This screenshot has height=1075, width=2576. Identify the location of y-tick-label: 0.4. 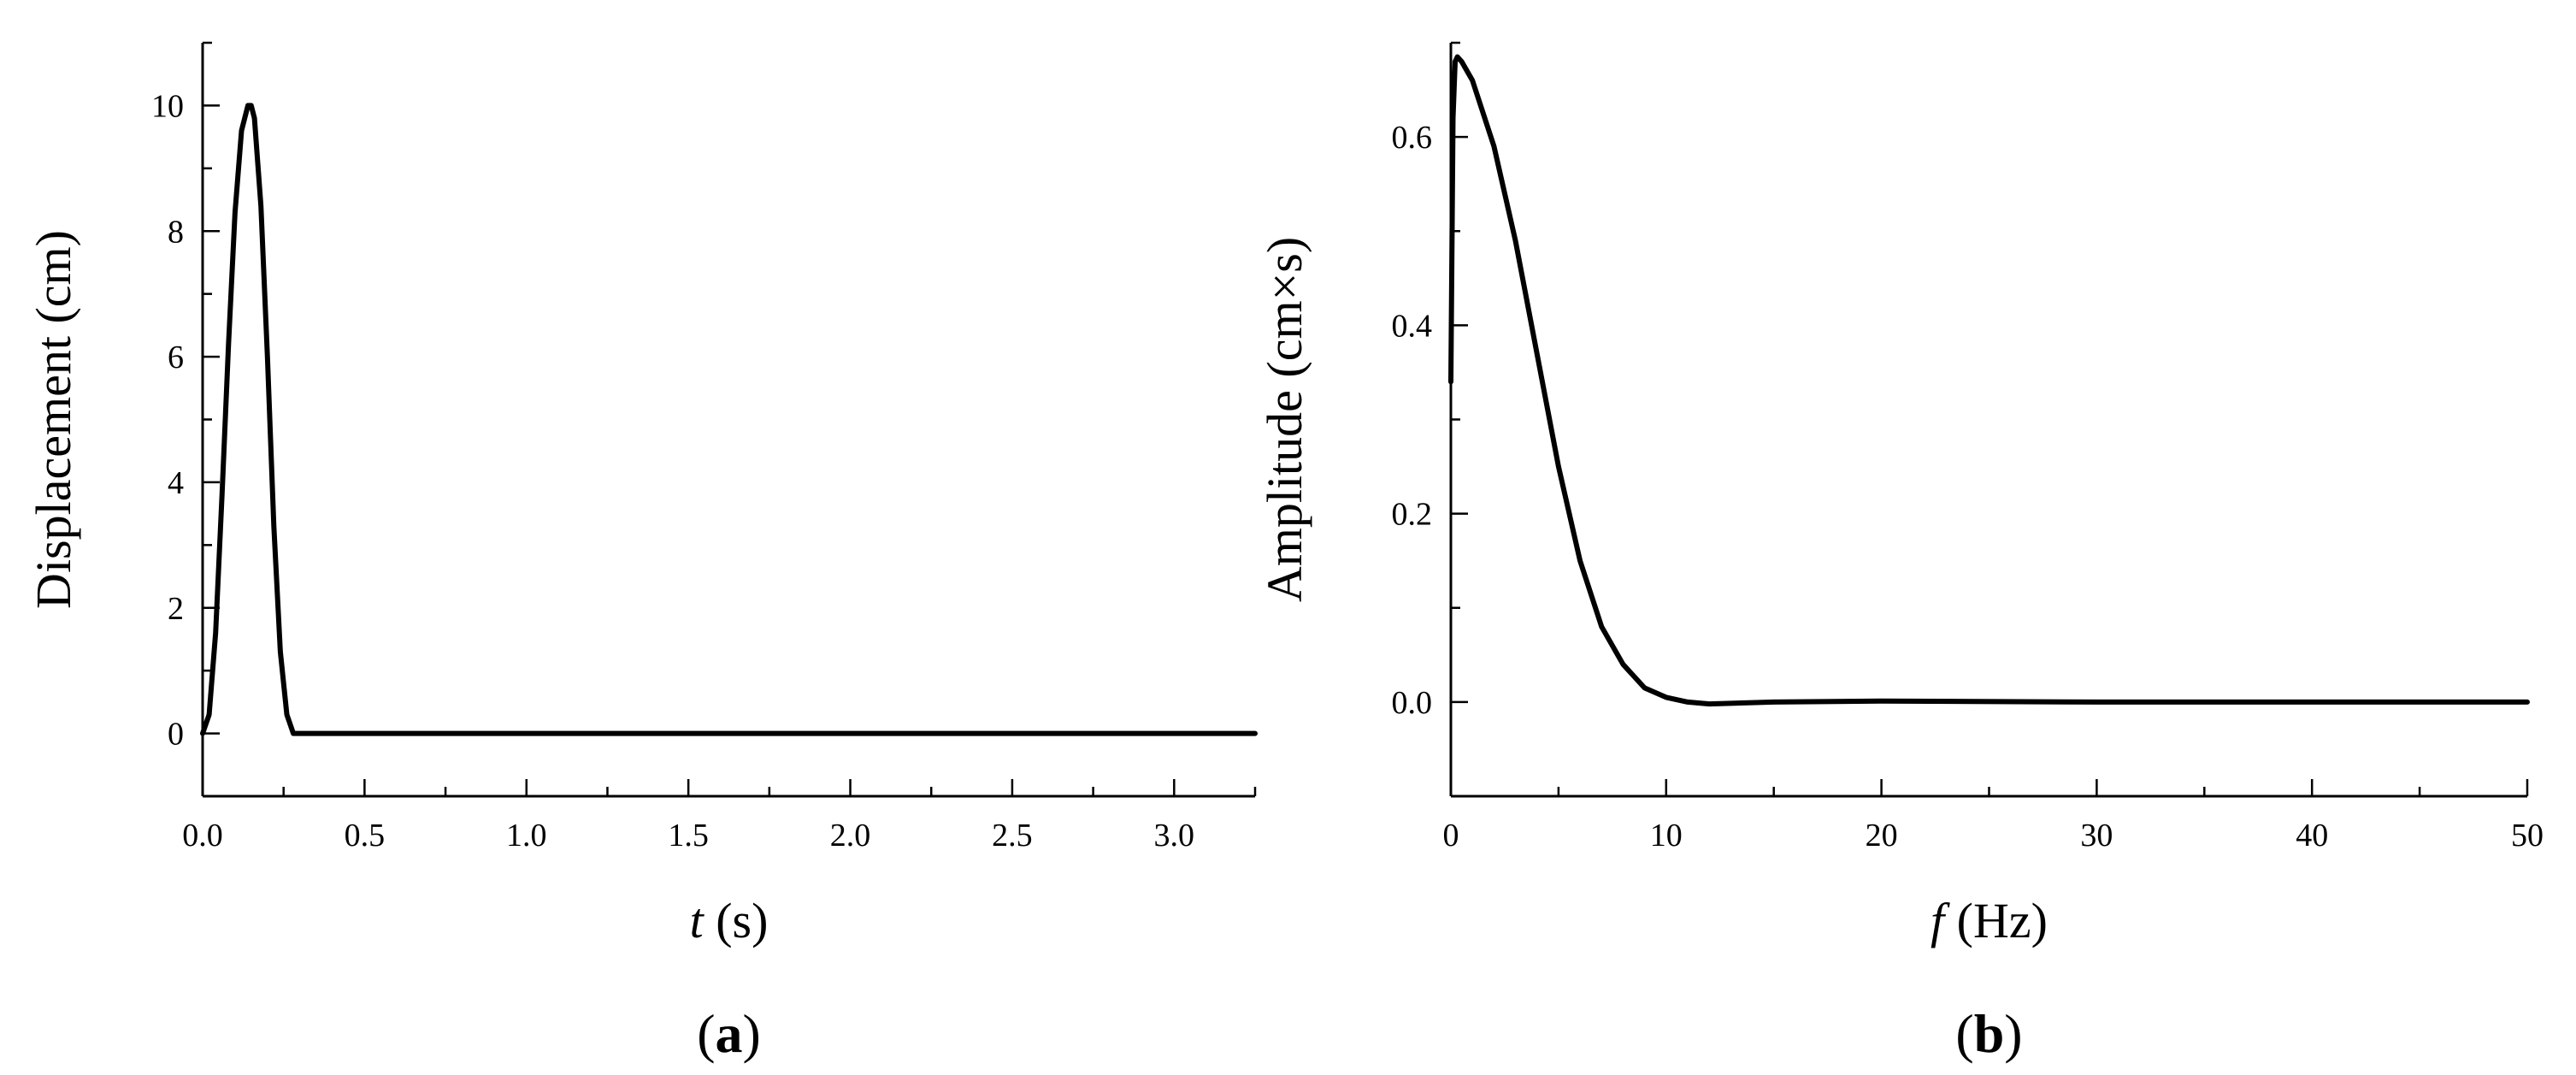
(1412, 326).